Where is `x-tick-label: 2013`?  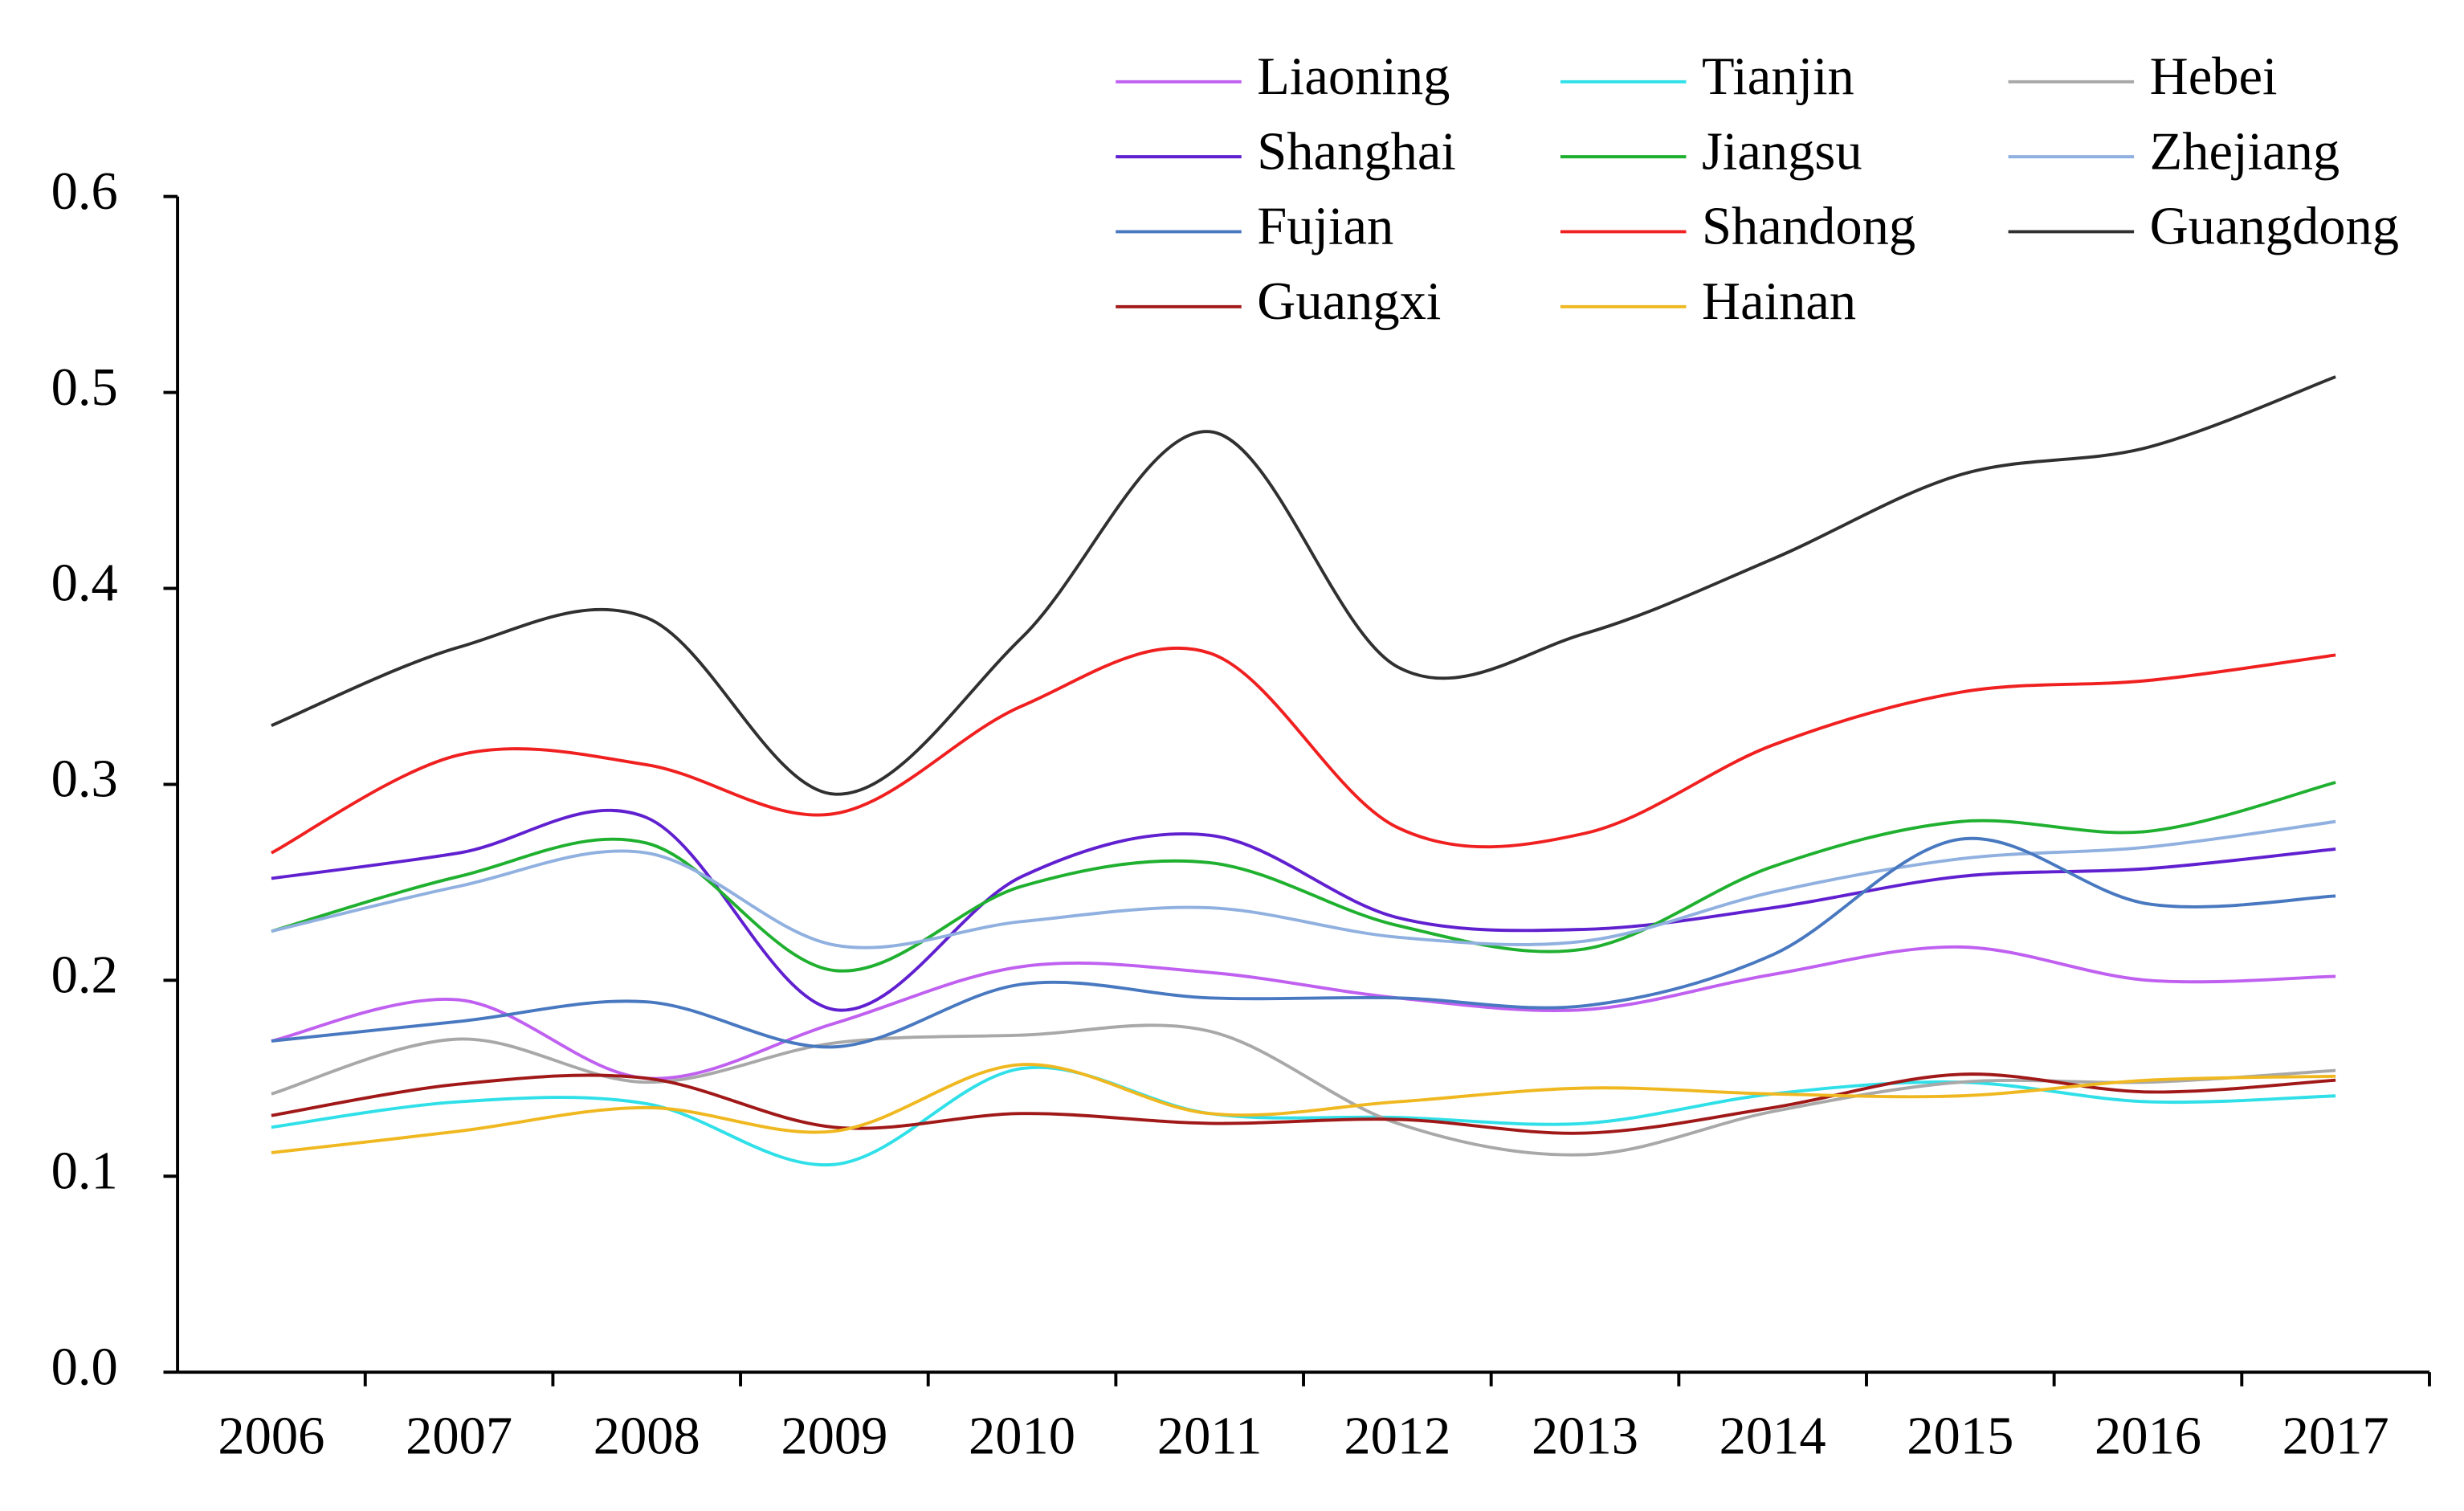 x-tick-label: 2013 is located at coordinates (1585, 1436).